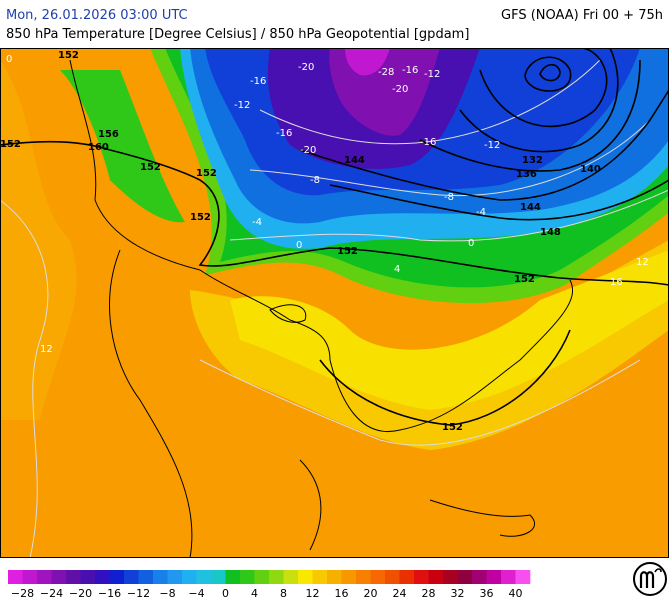  What do you see at coordinates (283, 593) in the screenshot?
I see `legend-label: 8` at bounding box center [283, 593].